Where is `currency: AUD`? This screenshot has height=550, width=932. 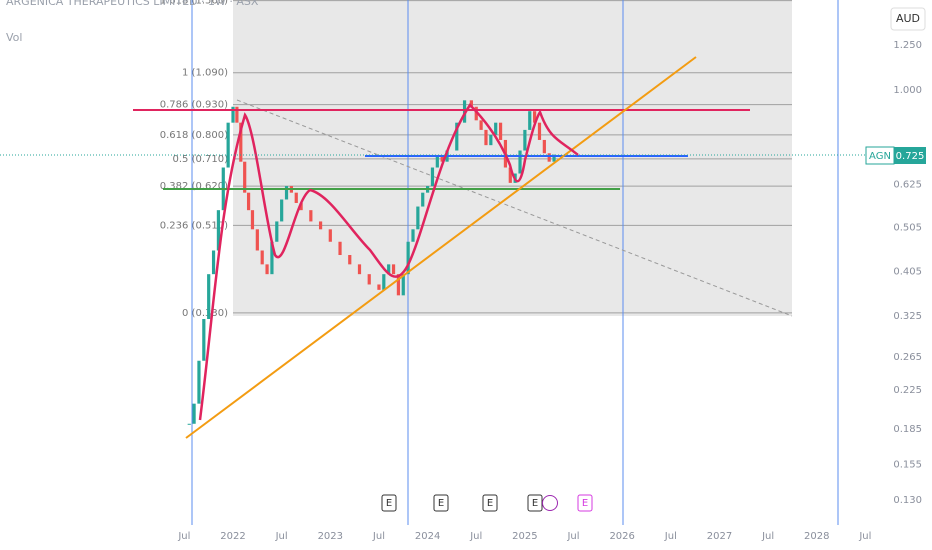
currency: AUD is located at coordinates (908, 18).